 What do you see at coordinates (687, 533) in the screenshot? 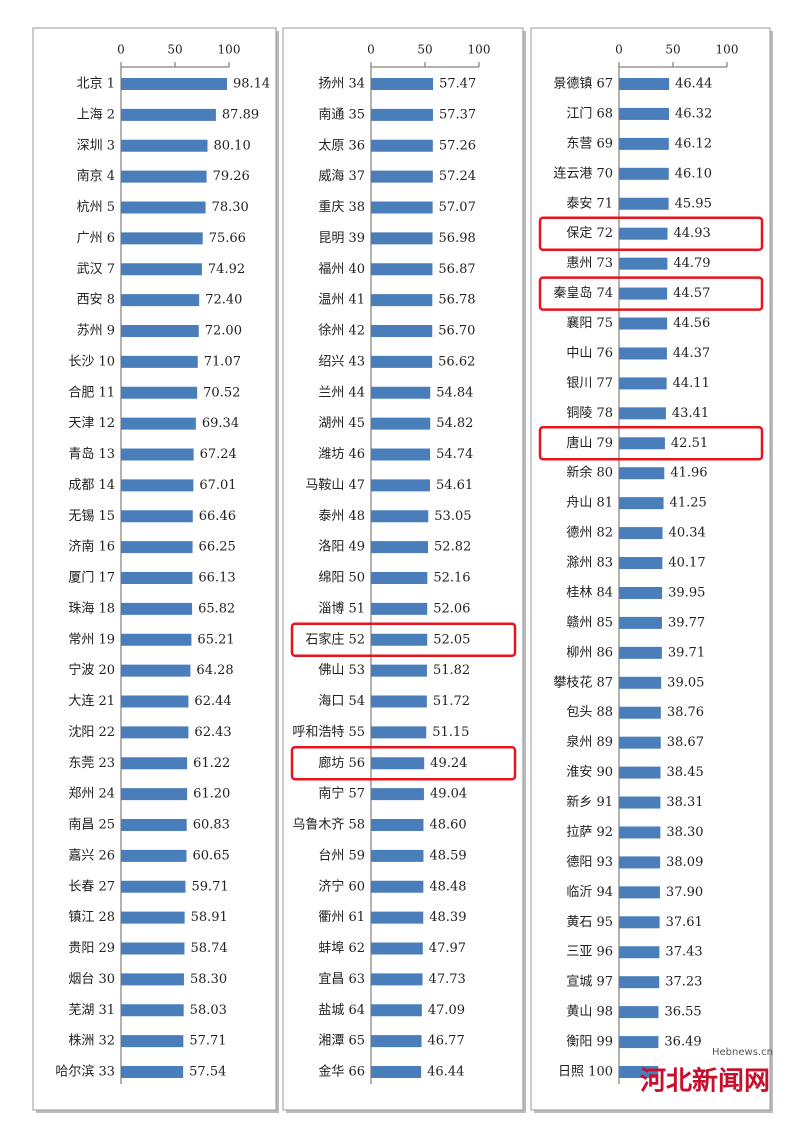
I see `value-label: 40.34` at bounding box center [687, 533].